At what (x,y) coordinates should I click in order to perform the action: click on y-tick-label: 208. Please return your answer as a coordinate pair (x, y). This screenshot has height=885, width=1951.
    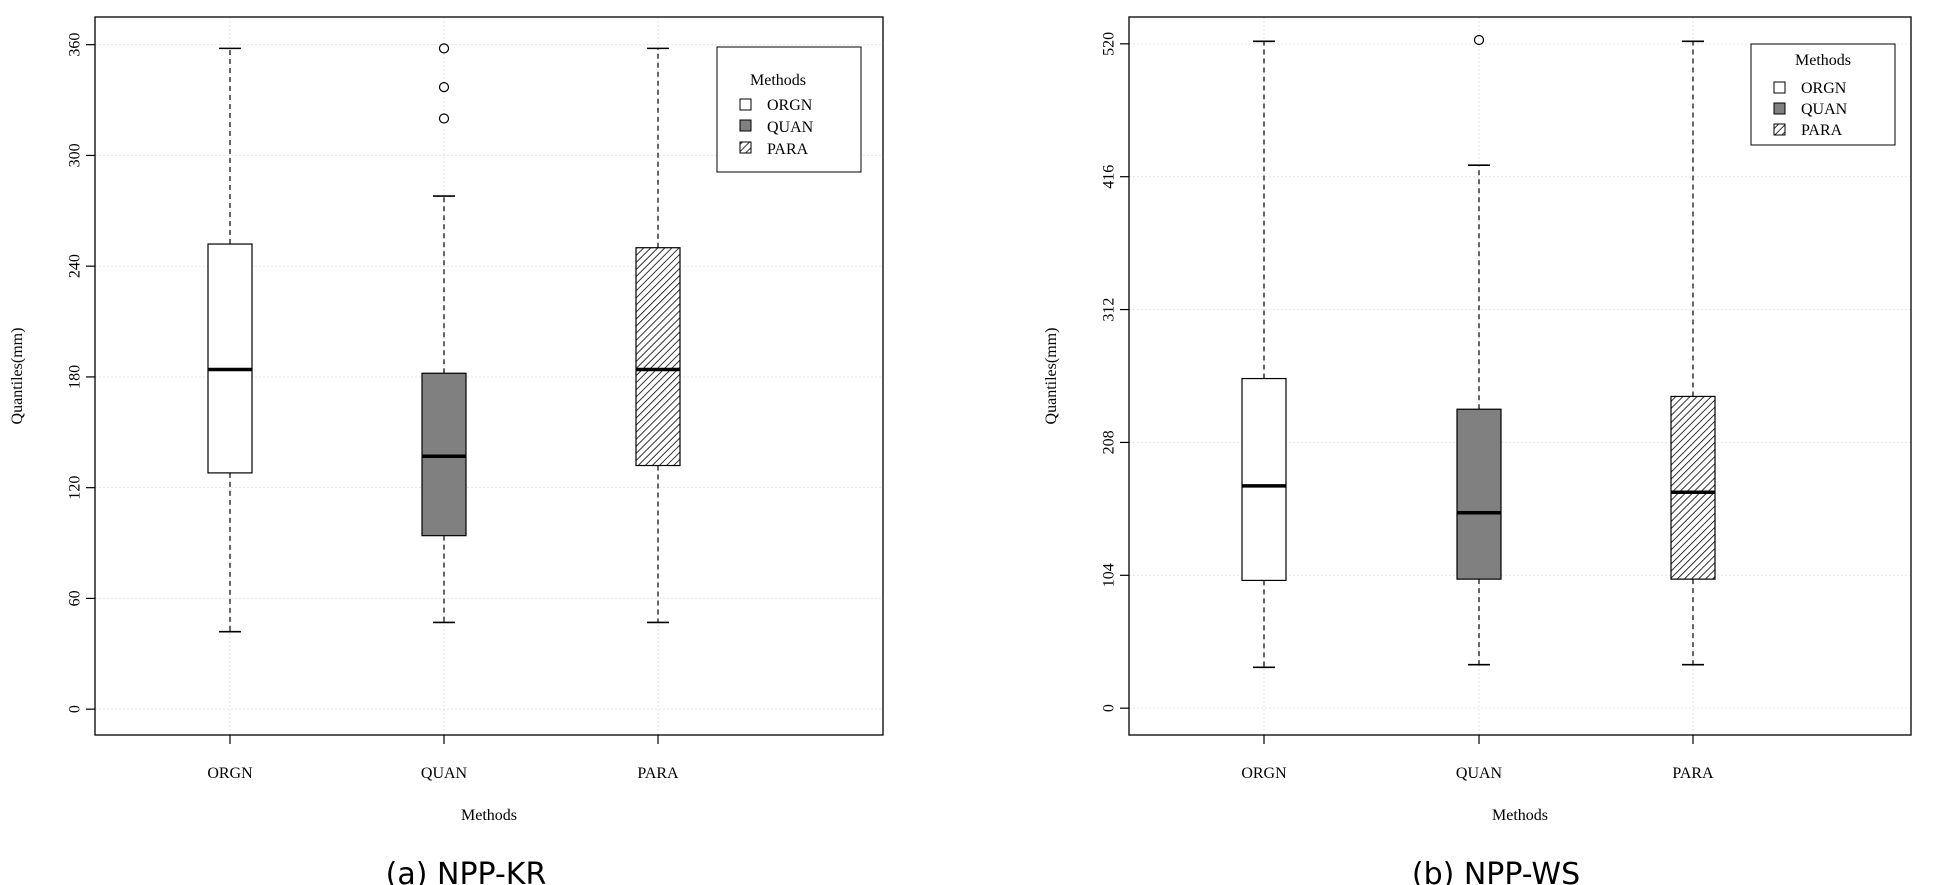
    Looking at the image, I should click on (1109, 442).